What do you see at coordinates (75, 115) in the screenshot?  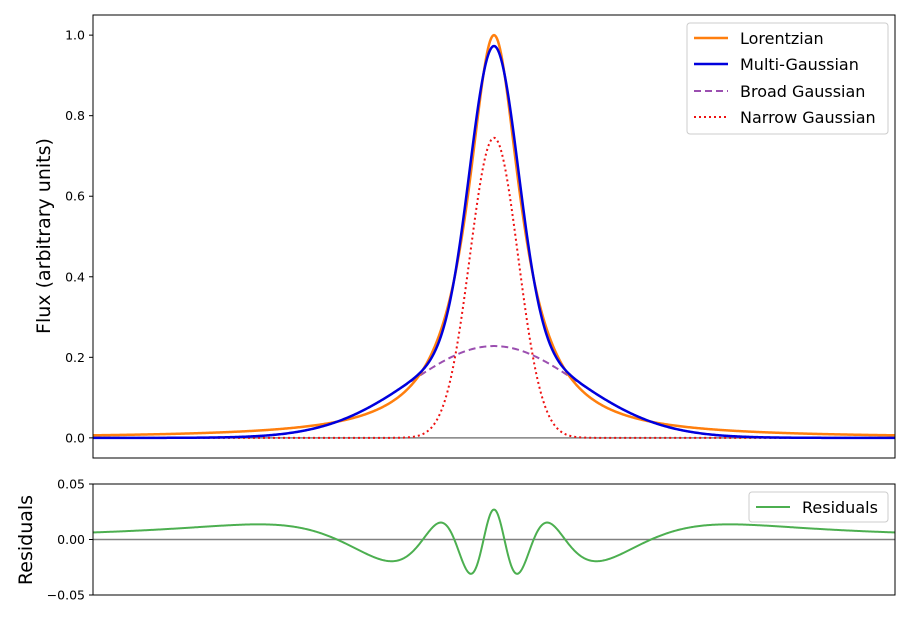 I see `main-y-tick-label: 0.8` at bounding box center [75, 115].